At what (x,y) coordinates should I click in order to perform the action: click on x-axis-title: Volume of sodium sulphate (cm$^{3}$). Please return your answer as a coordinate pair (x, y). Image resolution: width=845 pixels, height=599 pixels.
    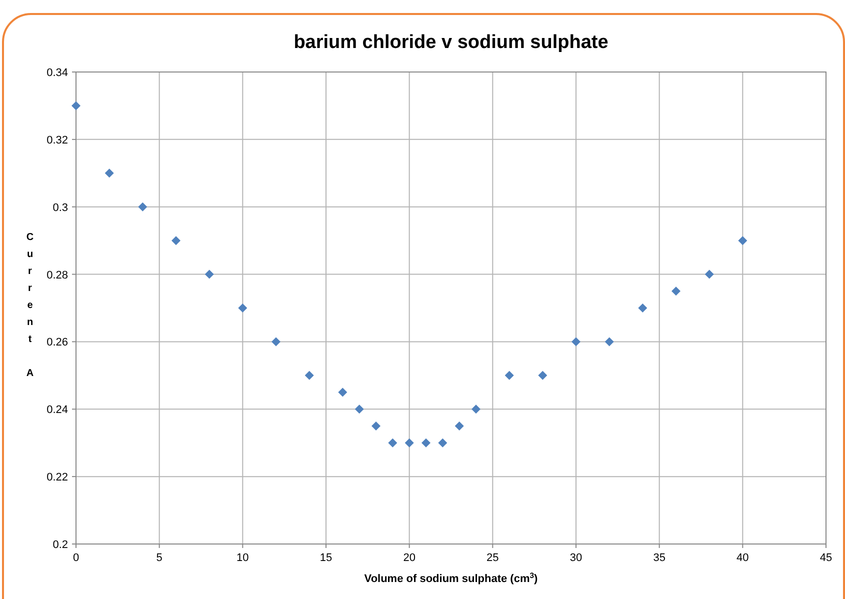
    Looking at the image, I should click on (451, 577).